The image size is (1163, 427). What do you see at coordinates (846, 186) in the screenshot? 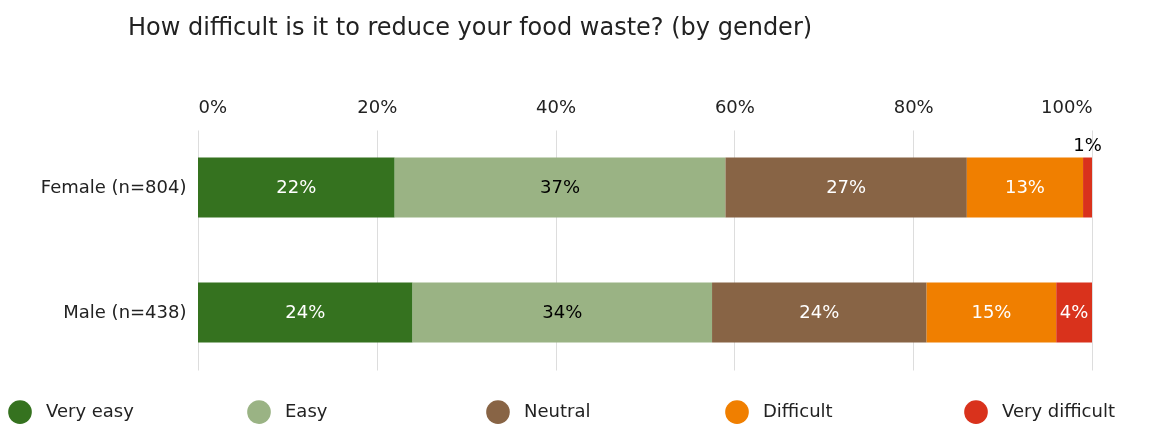
I see `data-label: 27%` at bounding box center [846, 186].